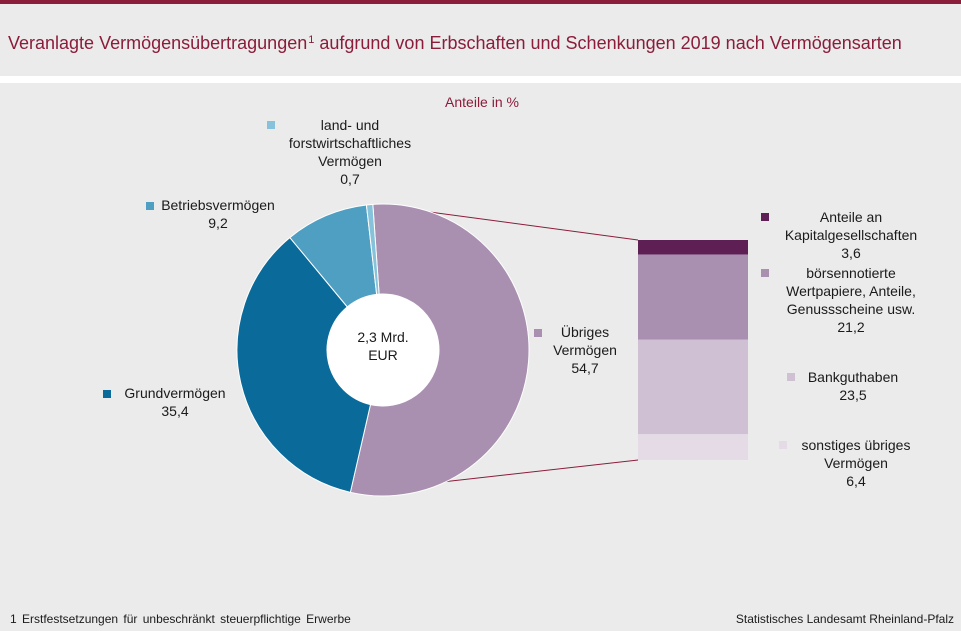 This screenshot has width=961, height=631. I want to click on pie-label-betriebsverm-gen-value: 9,2, so click(218, 223).